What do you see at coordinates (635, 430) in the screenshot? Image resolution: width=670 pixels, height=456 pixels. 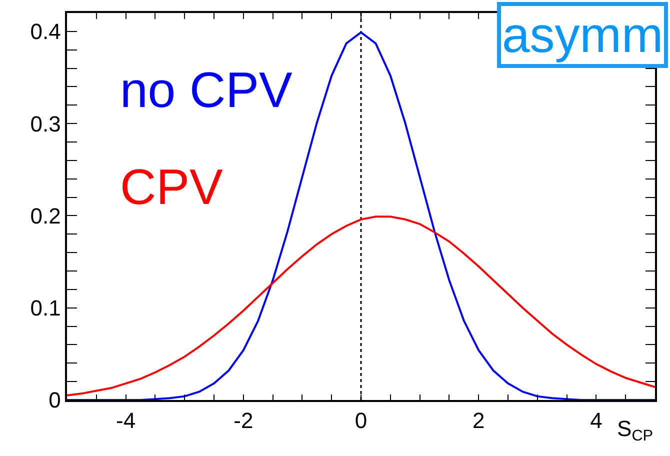 I see `x-axis-title: S$_{CP}$` at bounding box center [635, 430].